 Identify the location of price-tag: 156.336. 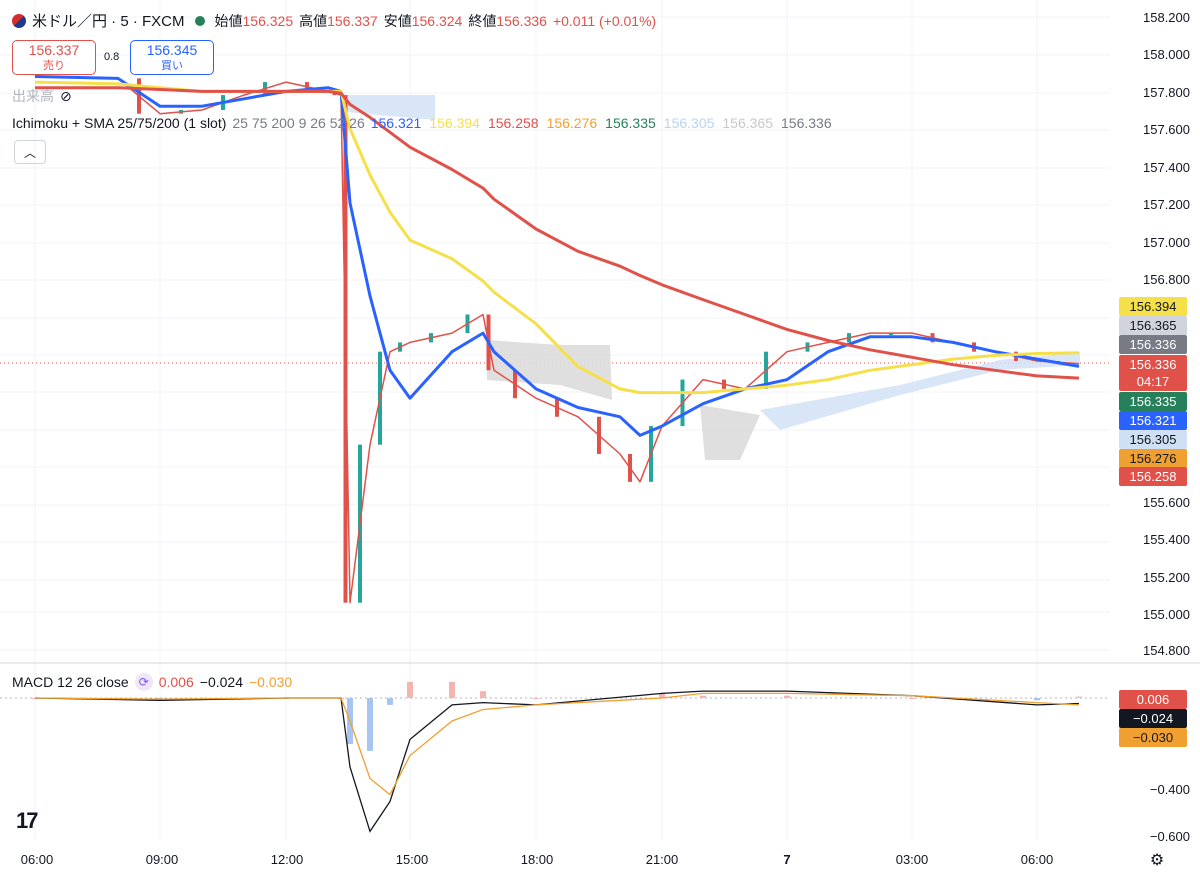
(1153, 364).